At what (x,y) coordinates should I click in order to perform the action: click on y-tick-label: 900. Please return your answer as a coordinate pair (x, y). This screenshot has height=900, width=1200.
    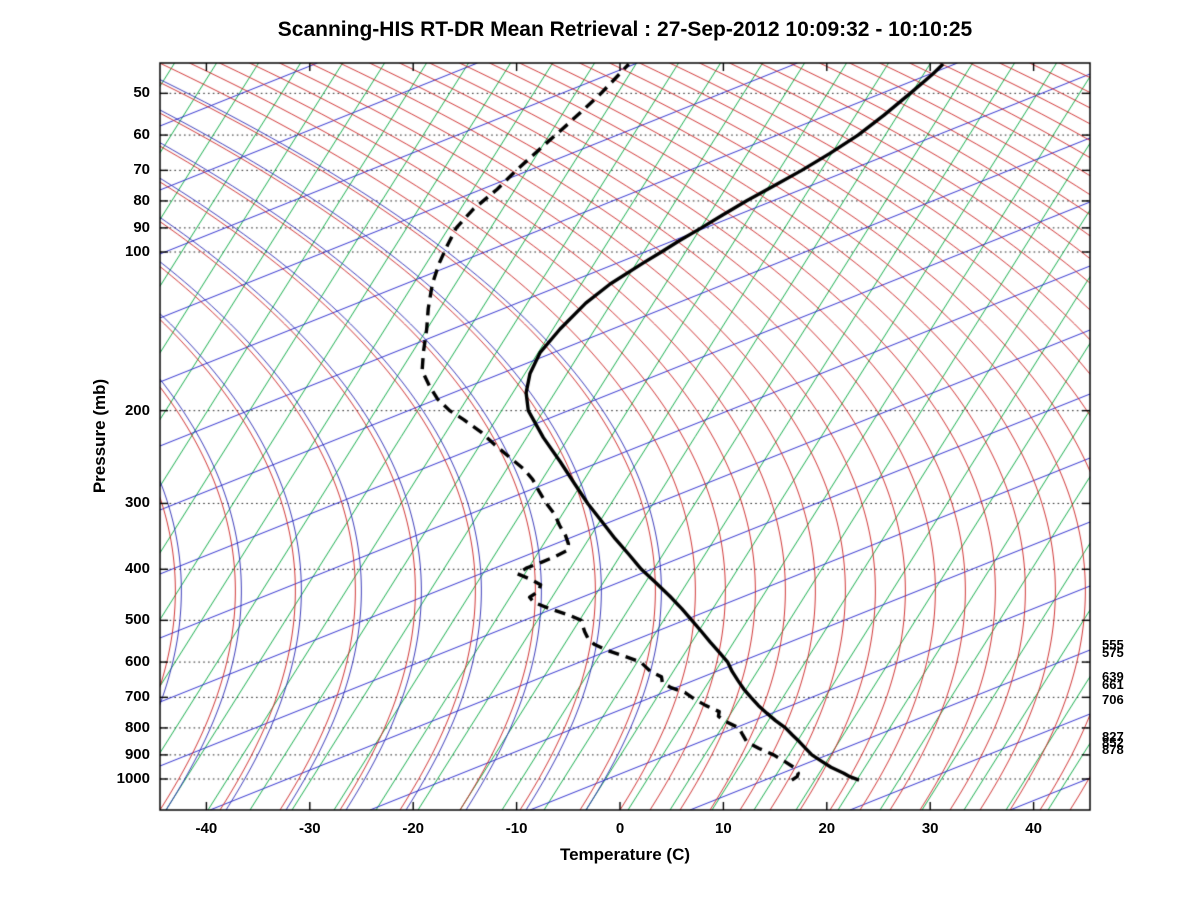
    Looking at the image, I should click on (137, 754).